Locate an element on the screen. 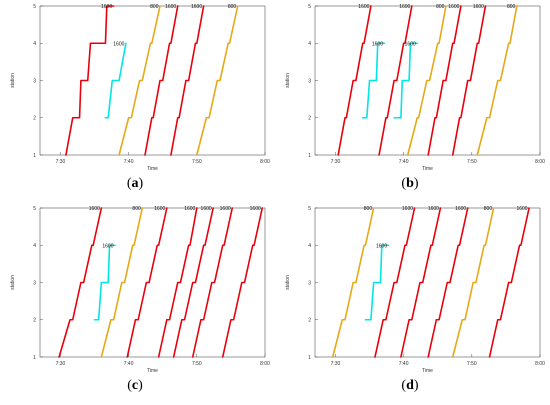 The image size is (550, 405). caption-d: (d) is located at coordinates (410, 385).